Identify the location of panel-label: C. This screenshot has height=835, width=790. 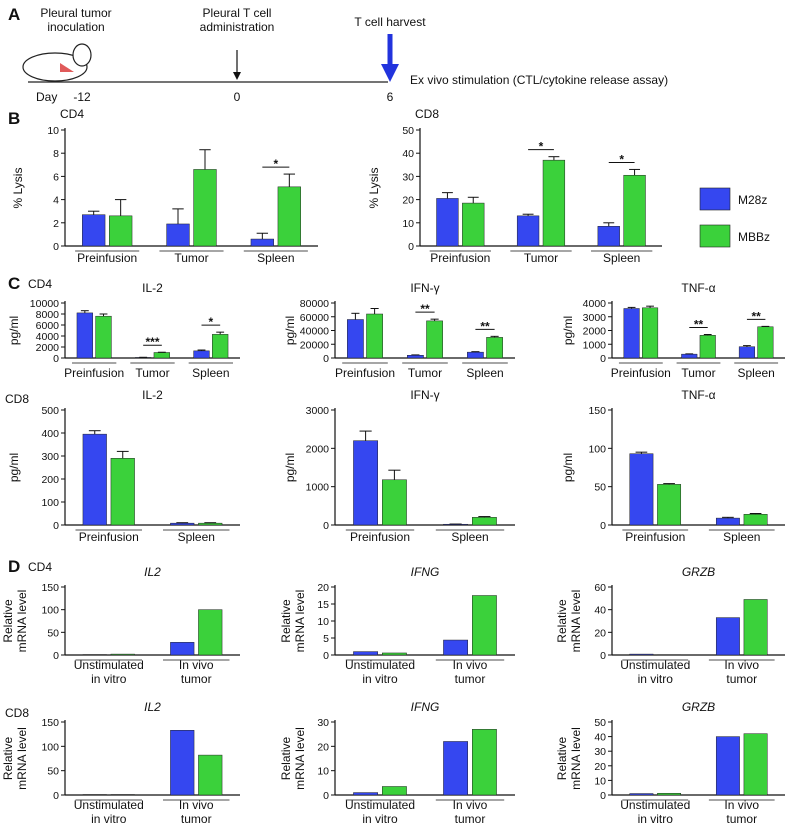
(14, 283).